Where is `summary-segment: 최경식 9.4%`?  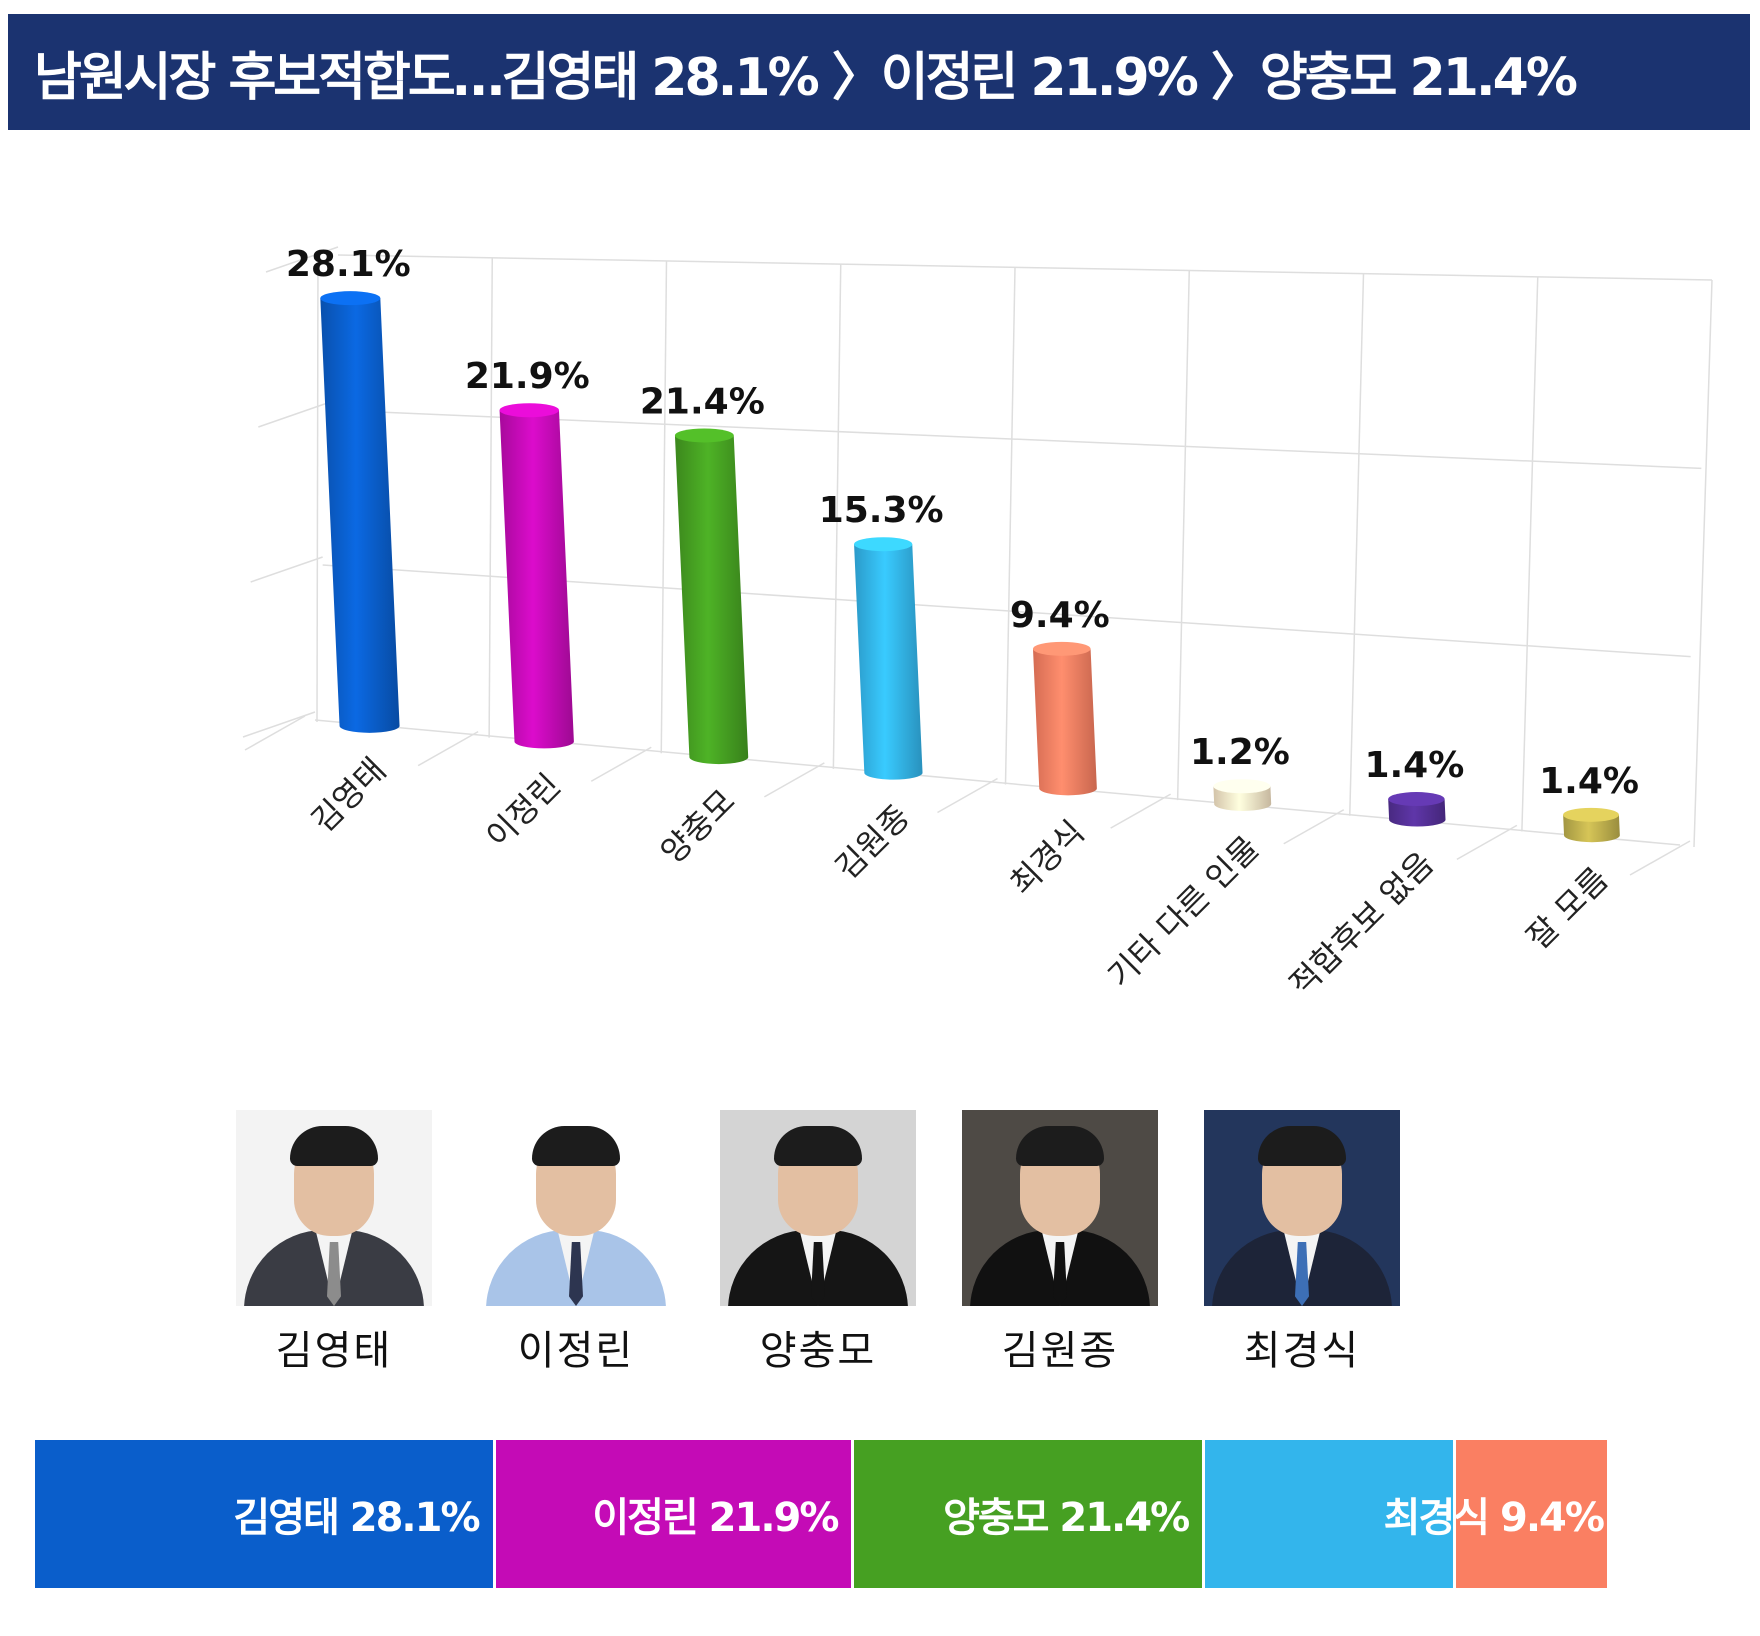 summary-segment: 최경식 9.4% is located at coordinates (1405, 1514).